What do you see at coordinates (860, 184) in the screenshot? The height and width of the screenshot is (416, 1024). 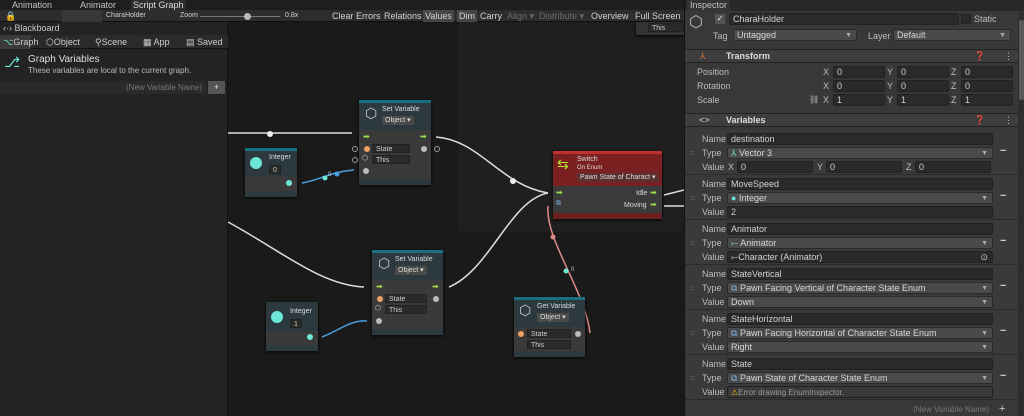 I see `variable-name-field: MoveSpeed` at bounding box center [860, 184].